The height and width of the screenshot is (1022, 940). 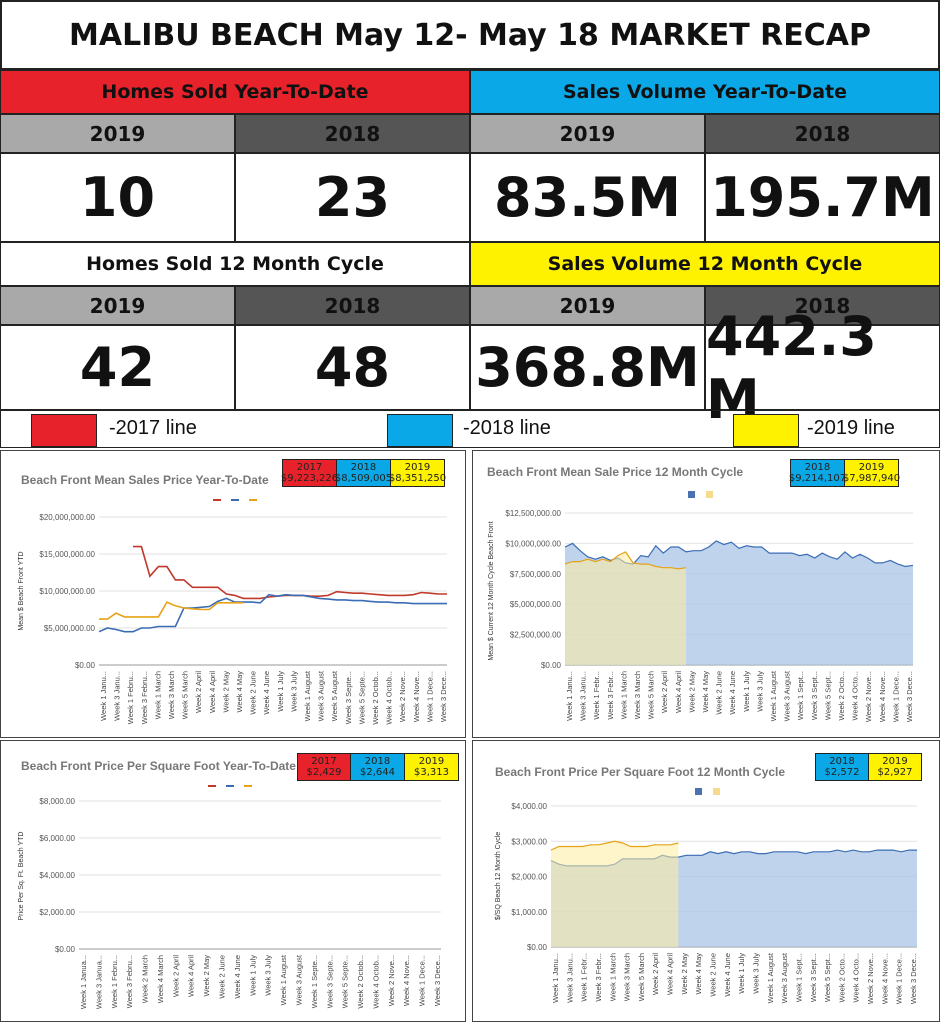 I want to click on badge-value: $3,313, so click(x=431, y=772).